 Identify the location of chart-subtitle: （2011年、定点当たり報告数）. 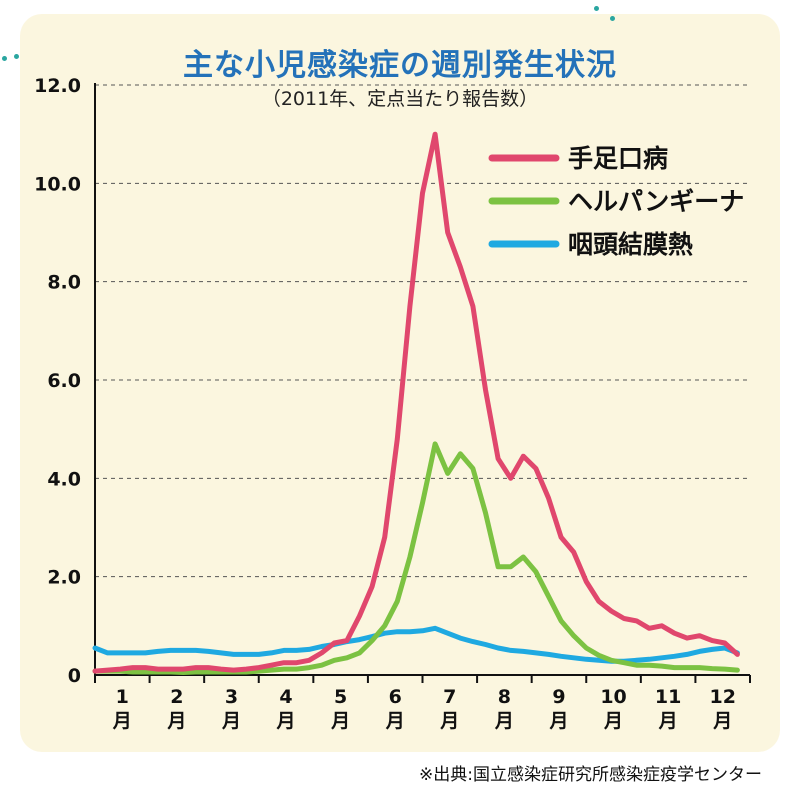
(400, 99).